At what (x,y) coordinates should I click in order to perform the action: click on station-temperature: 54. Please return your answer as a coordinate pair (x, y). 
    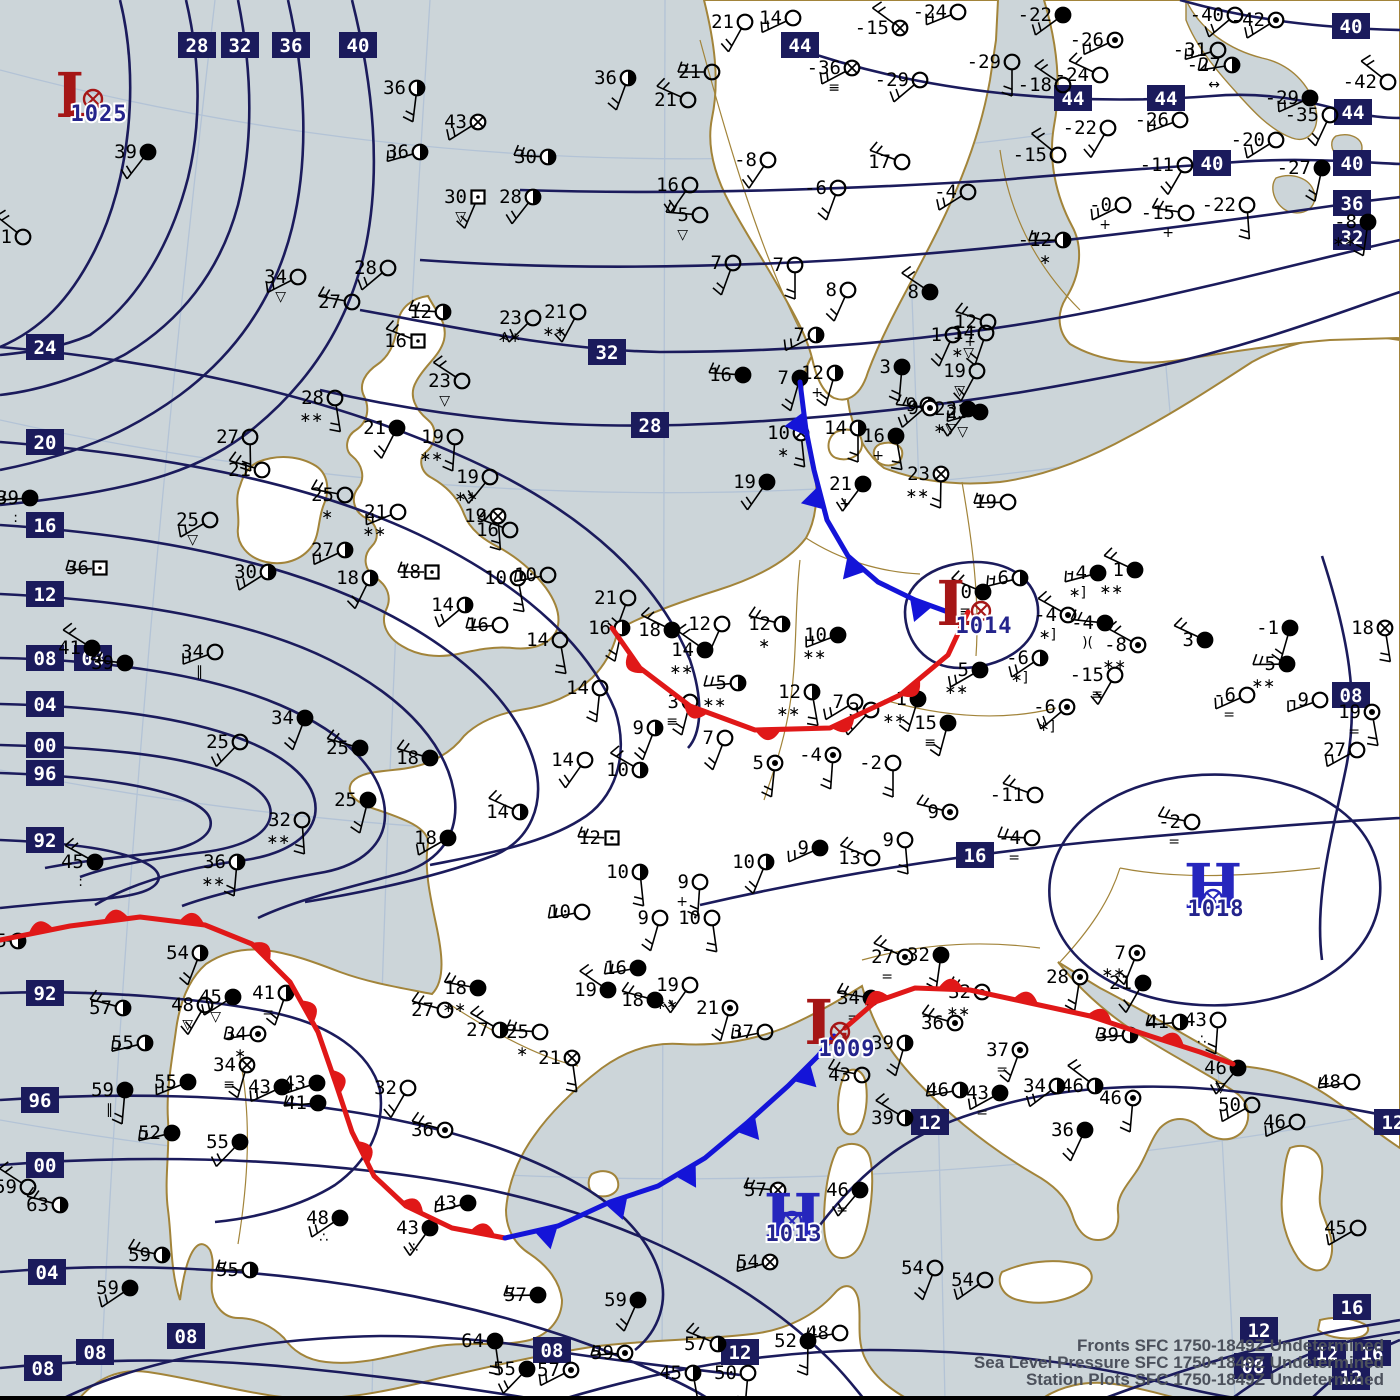
    Looking at the image, I should click on (962, 1280).